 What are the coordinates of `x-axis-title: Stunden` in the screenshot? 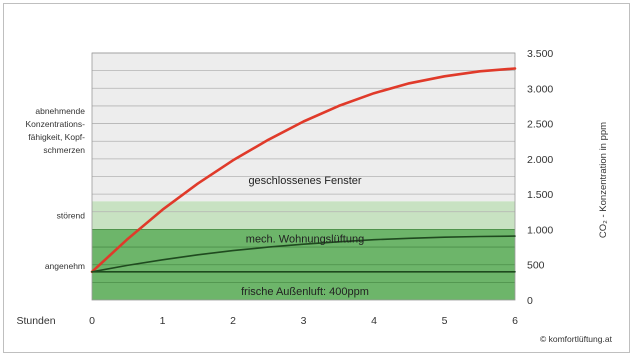 It's located at (35, 321).